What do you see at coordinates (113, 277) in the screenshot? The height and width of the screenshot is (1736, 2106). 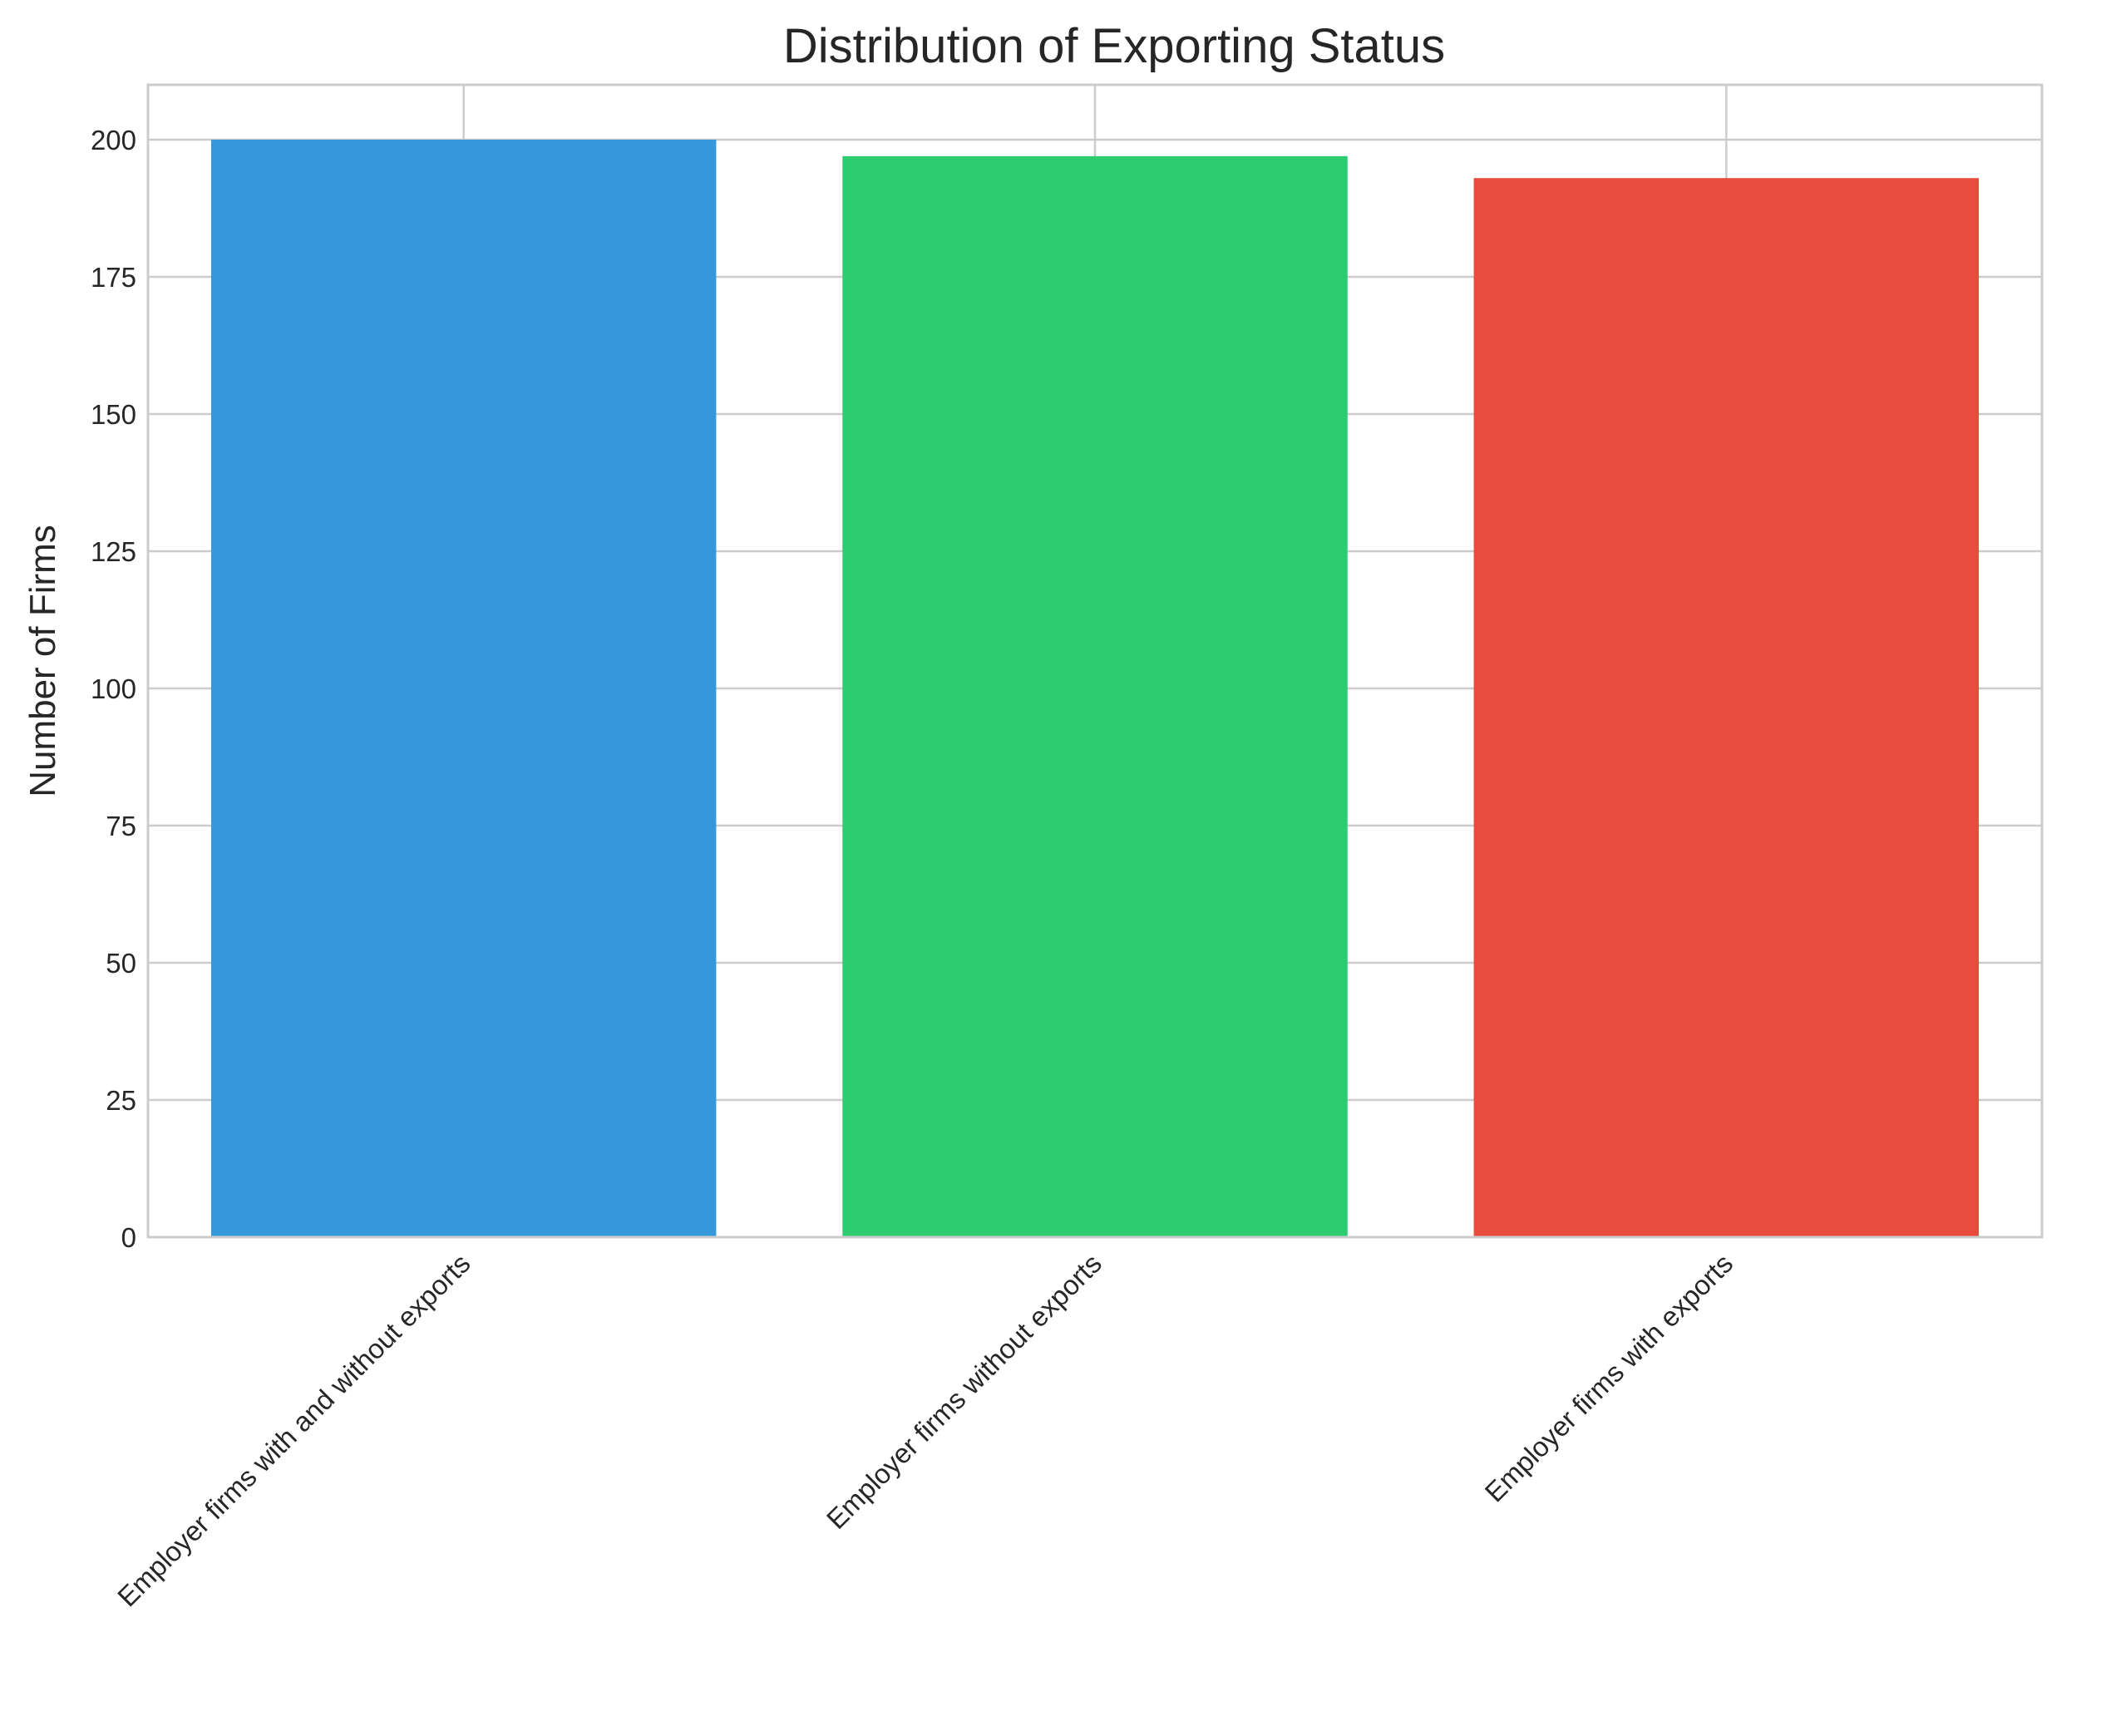 I see `y-tick-label: 175` at bounding box center [113, 277].